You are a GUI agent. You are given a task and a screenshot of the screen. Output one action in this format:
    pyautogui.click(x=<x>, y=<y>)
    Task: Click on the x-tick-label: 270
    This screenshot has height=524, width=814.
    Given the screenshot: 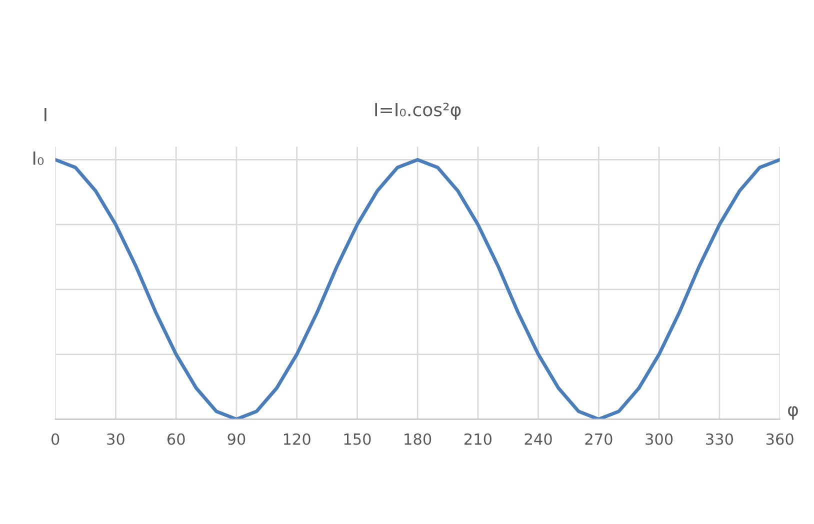 What is the action you would take?
    pyautogui.click(x=598, y=439)
    